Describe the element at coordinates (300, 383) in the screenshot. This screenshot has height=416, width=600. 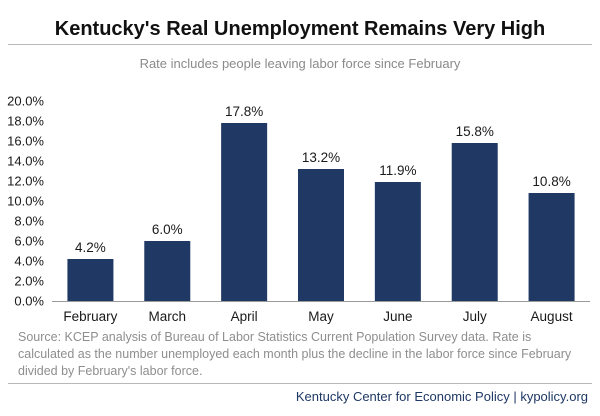
I see `footer-divider` at that location.